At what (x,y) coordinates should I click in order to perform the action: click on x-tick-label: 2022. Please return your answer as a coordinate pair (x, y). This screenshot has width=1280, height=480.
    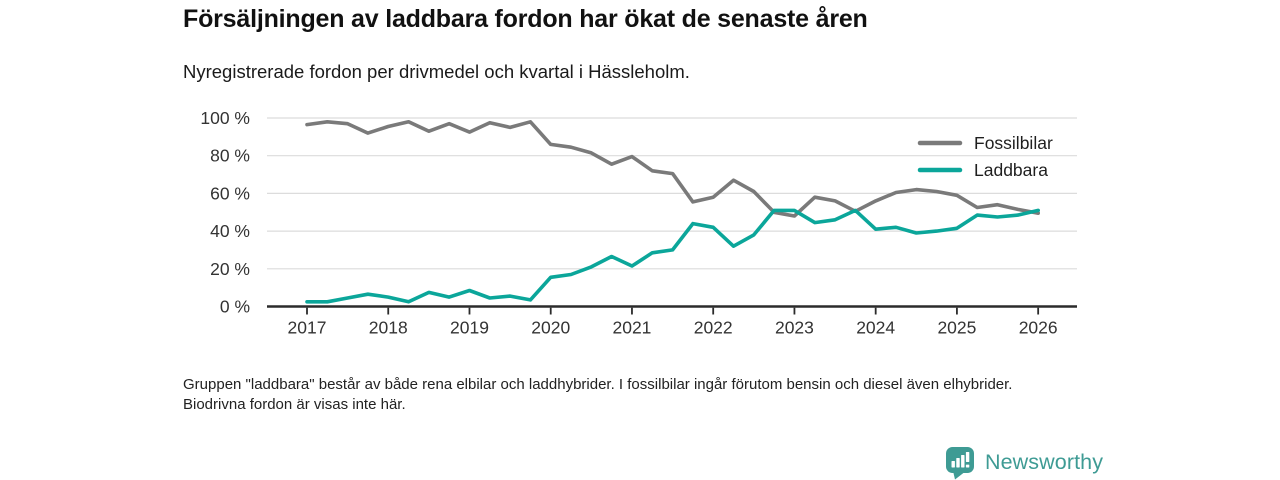
    Looking at the image, I should click on (713, 328).